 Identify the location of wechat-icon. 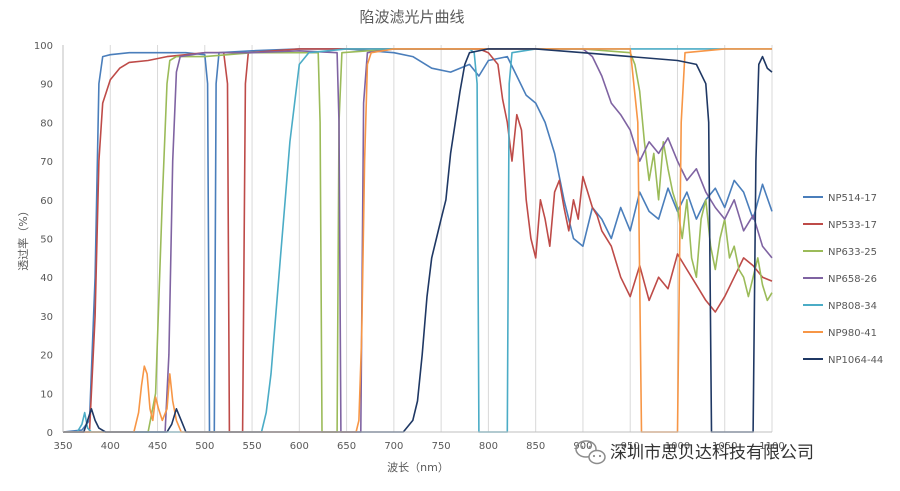
(590, 452).